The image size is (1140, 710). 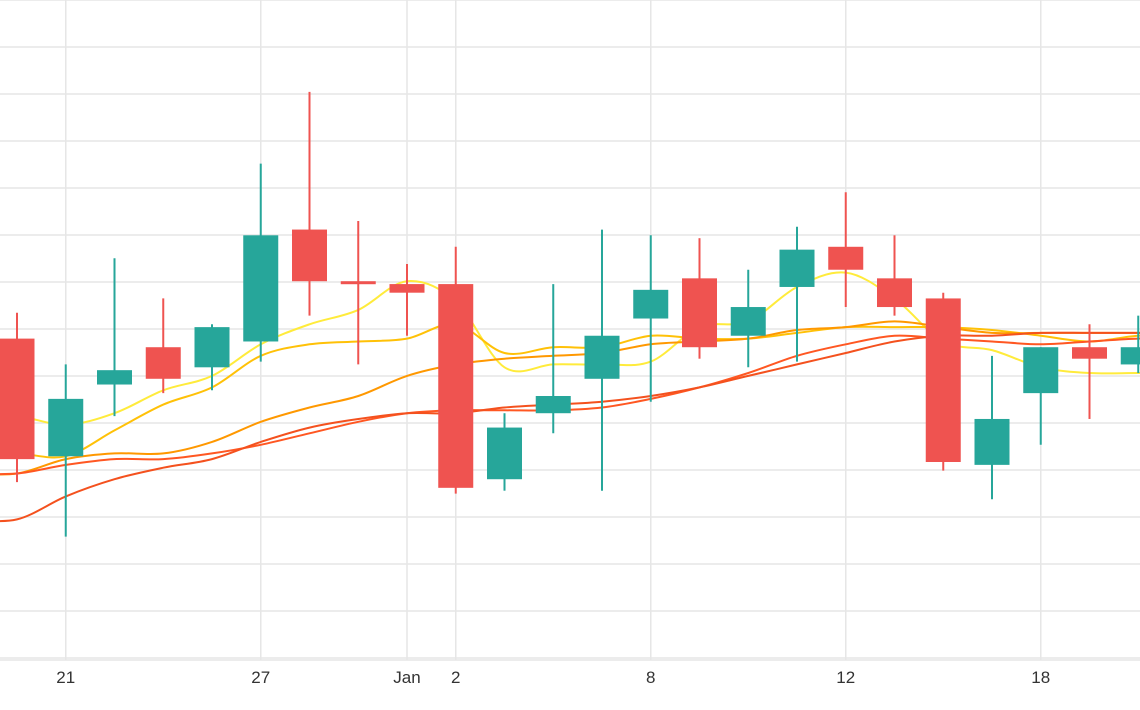 What do you see at coordinates (406, 677) in the screenshot?
I see `x-tick-label: Jan` at bounding box center [406, 677].